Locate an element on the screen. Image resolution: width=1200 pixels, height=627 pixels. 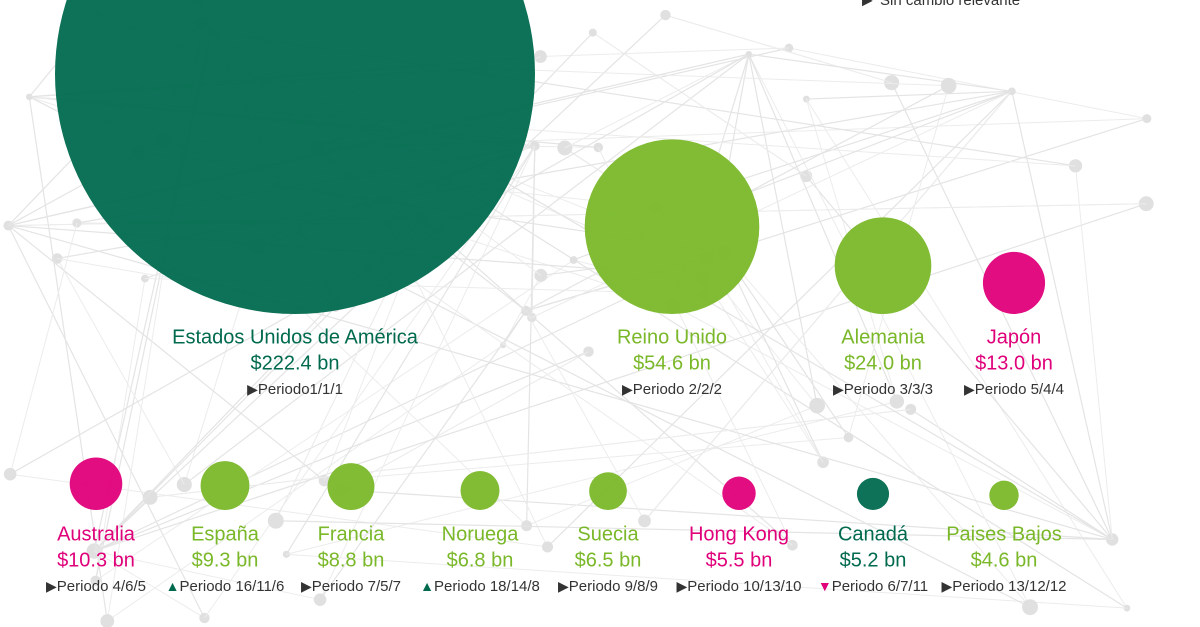
period-label: Periodo 2/2/2 is located at coordinates (677, 389).